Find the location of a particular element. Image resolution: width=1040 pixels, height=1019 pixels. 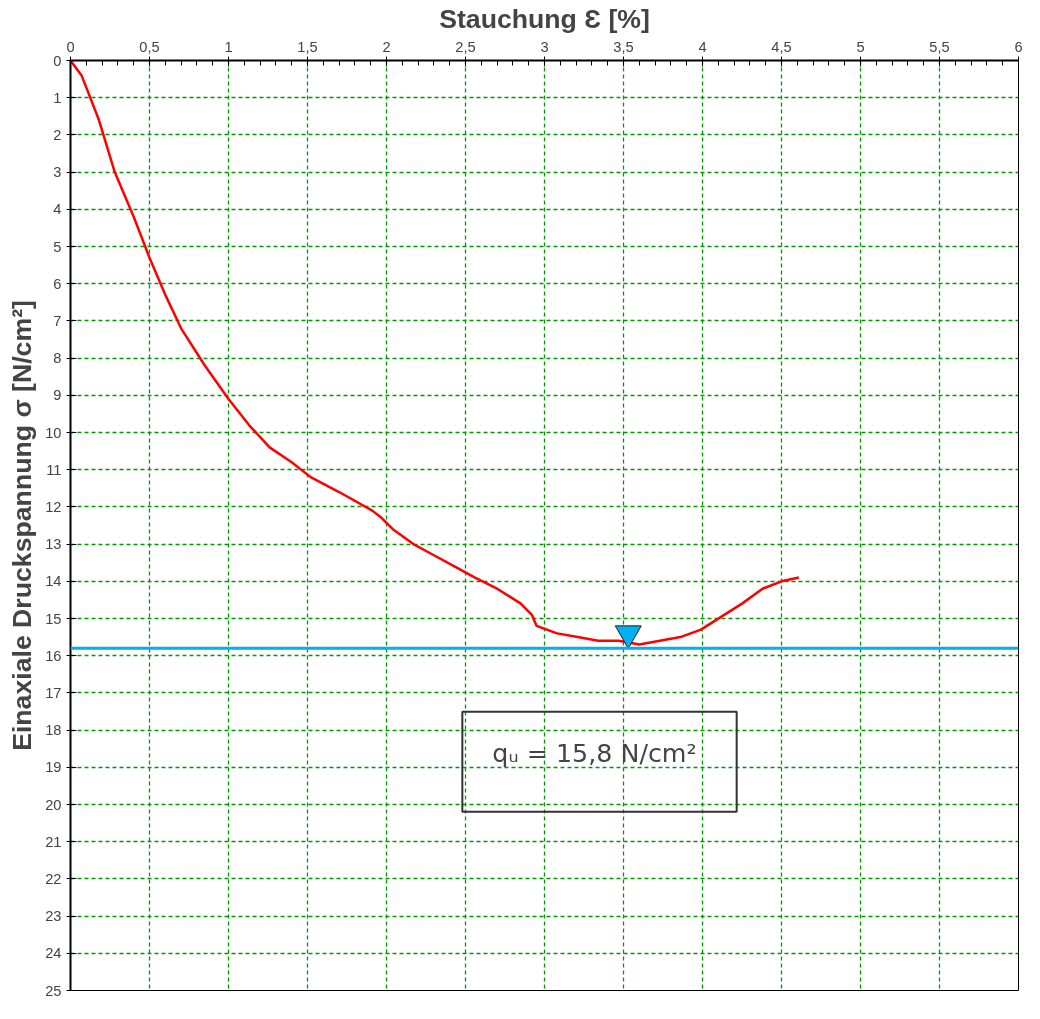

y-tick-label: 25 is located at coordinates (53, 990).